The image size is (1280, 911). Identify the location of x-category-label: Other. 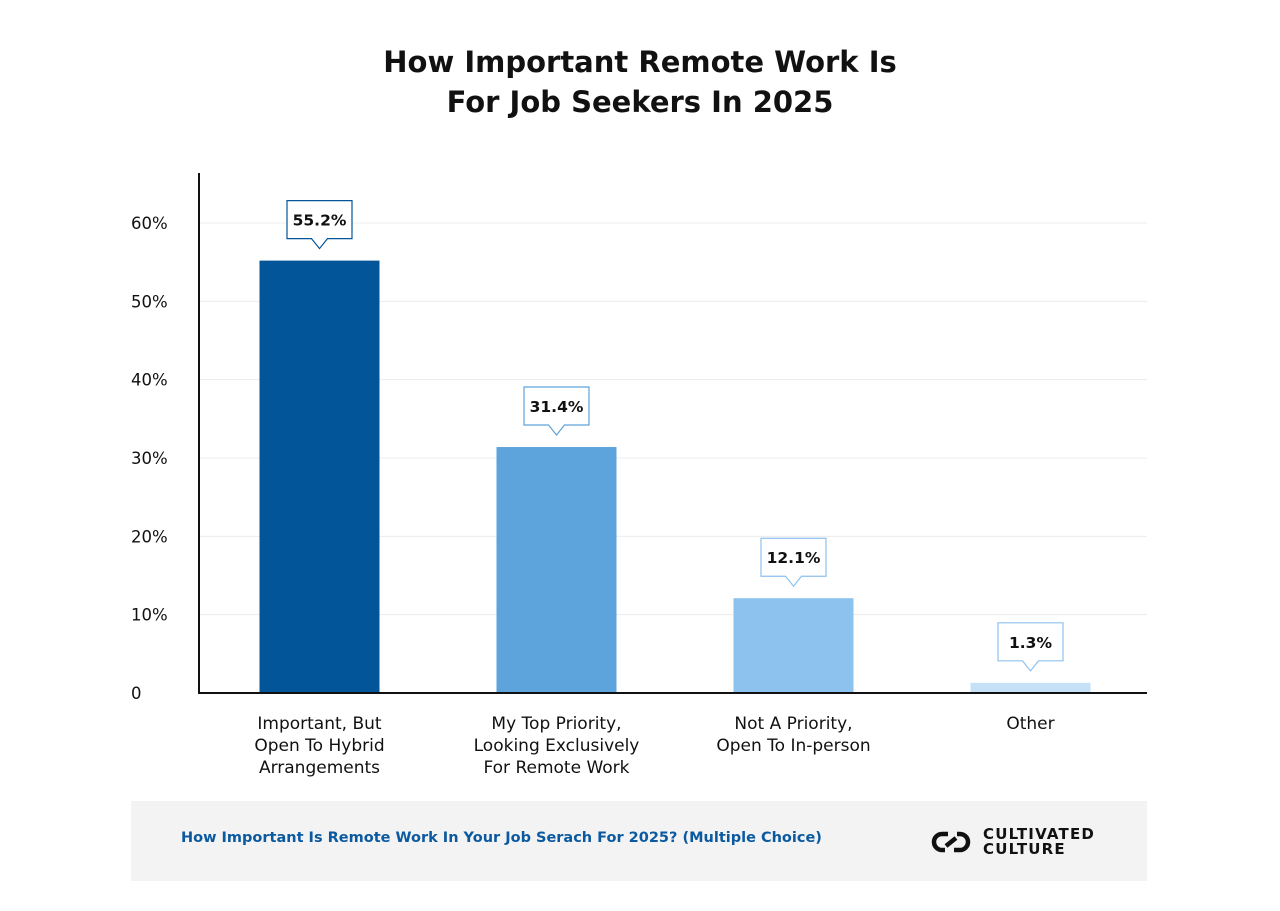
(1030, 724).